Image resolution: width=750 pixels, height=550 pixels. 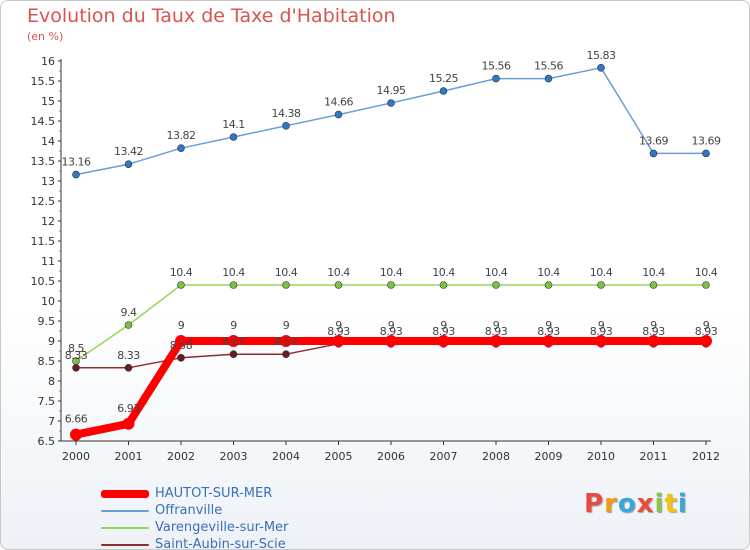 What do you see at coordinates (222, 527) in the screenshot?
I see `legend-label-varengeville: Varengeville-sur-Mer` at bounding box center [222, 527].